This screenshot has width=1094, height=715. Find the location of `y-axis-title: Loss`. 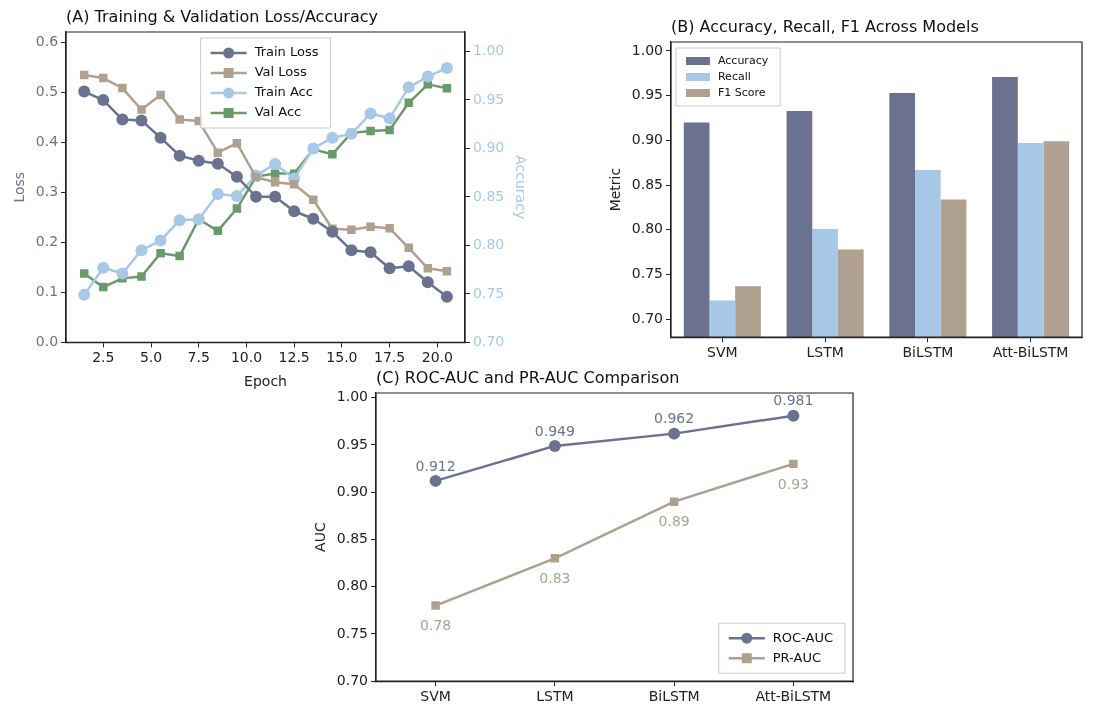

y-axis-title: Loss is located at coordinates (19, 187).